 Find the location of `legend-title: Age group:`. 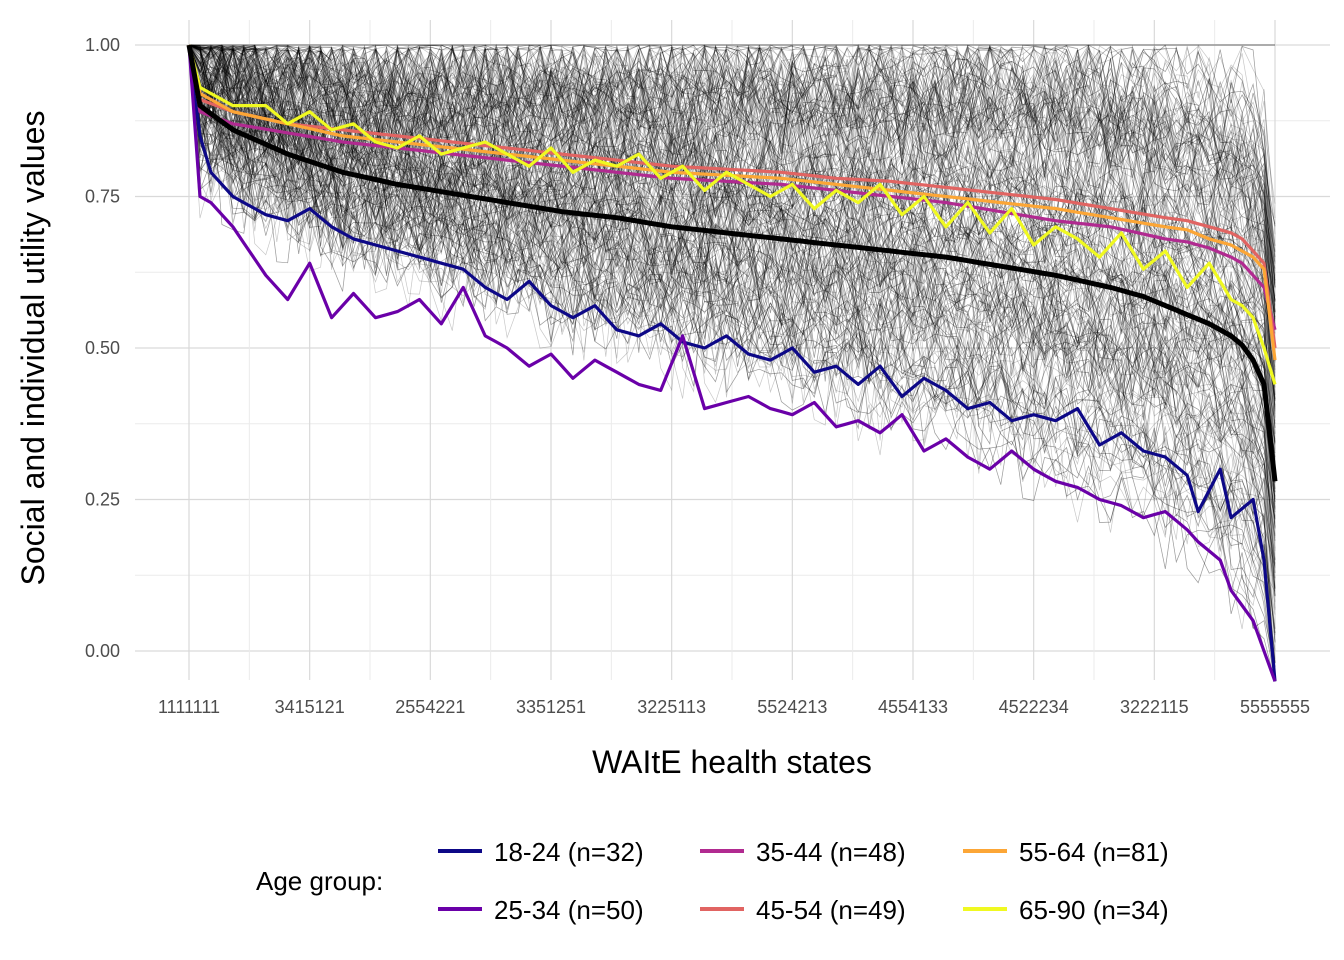

legend-title: Age group: is located at coordinates (319, 881).